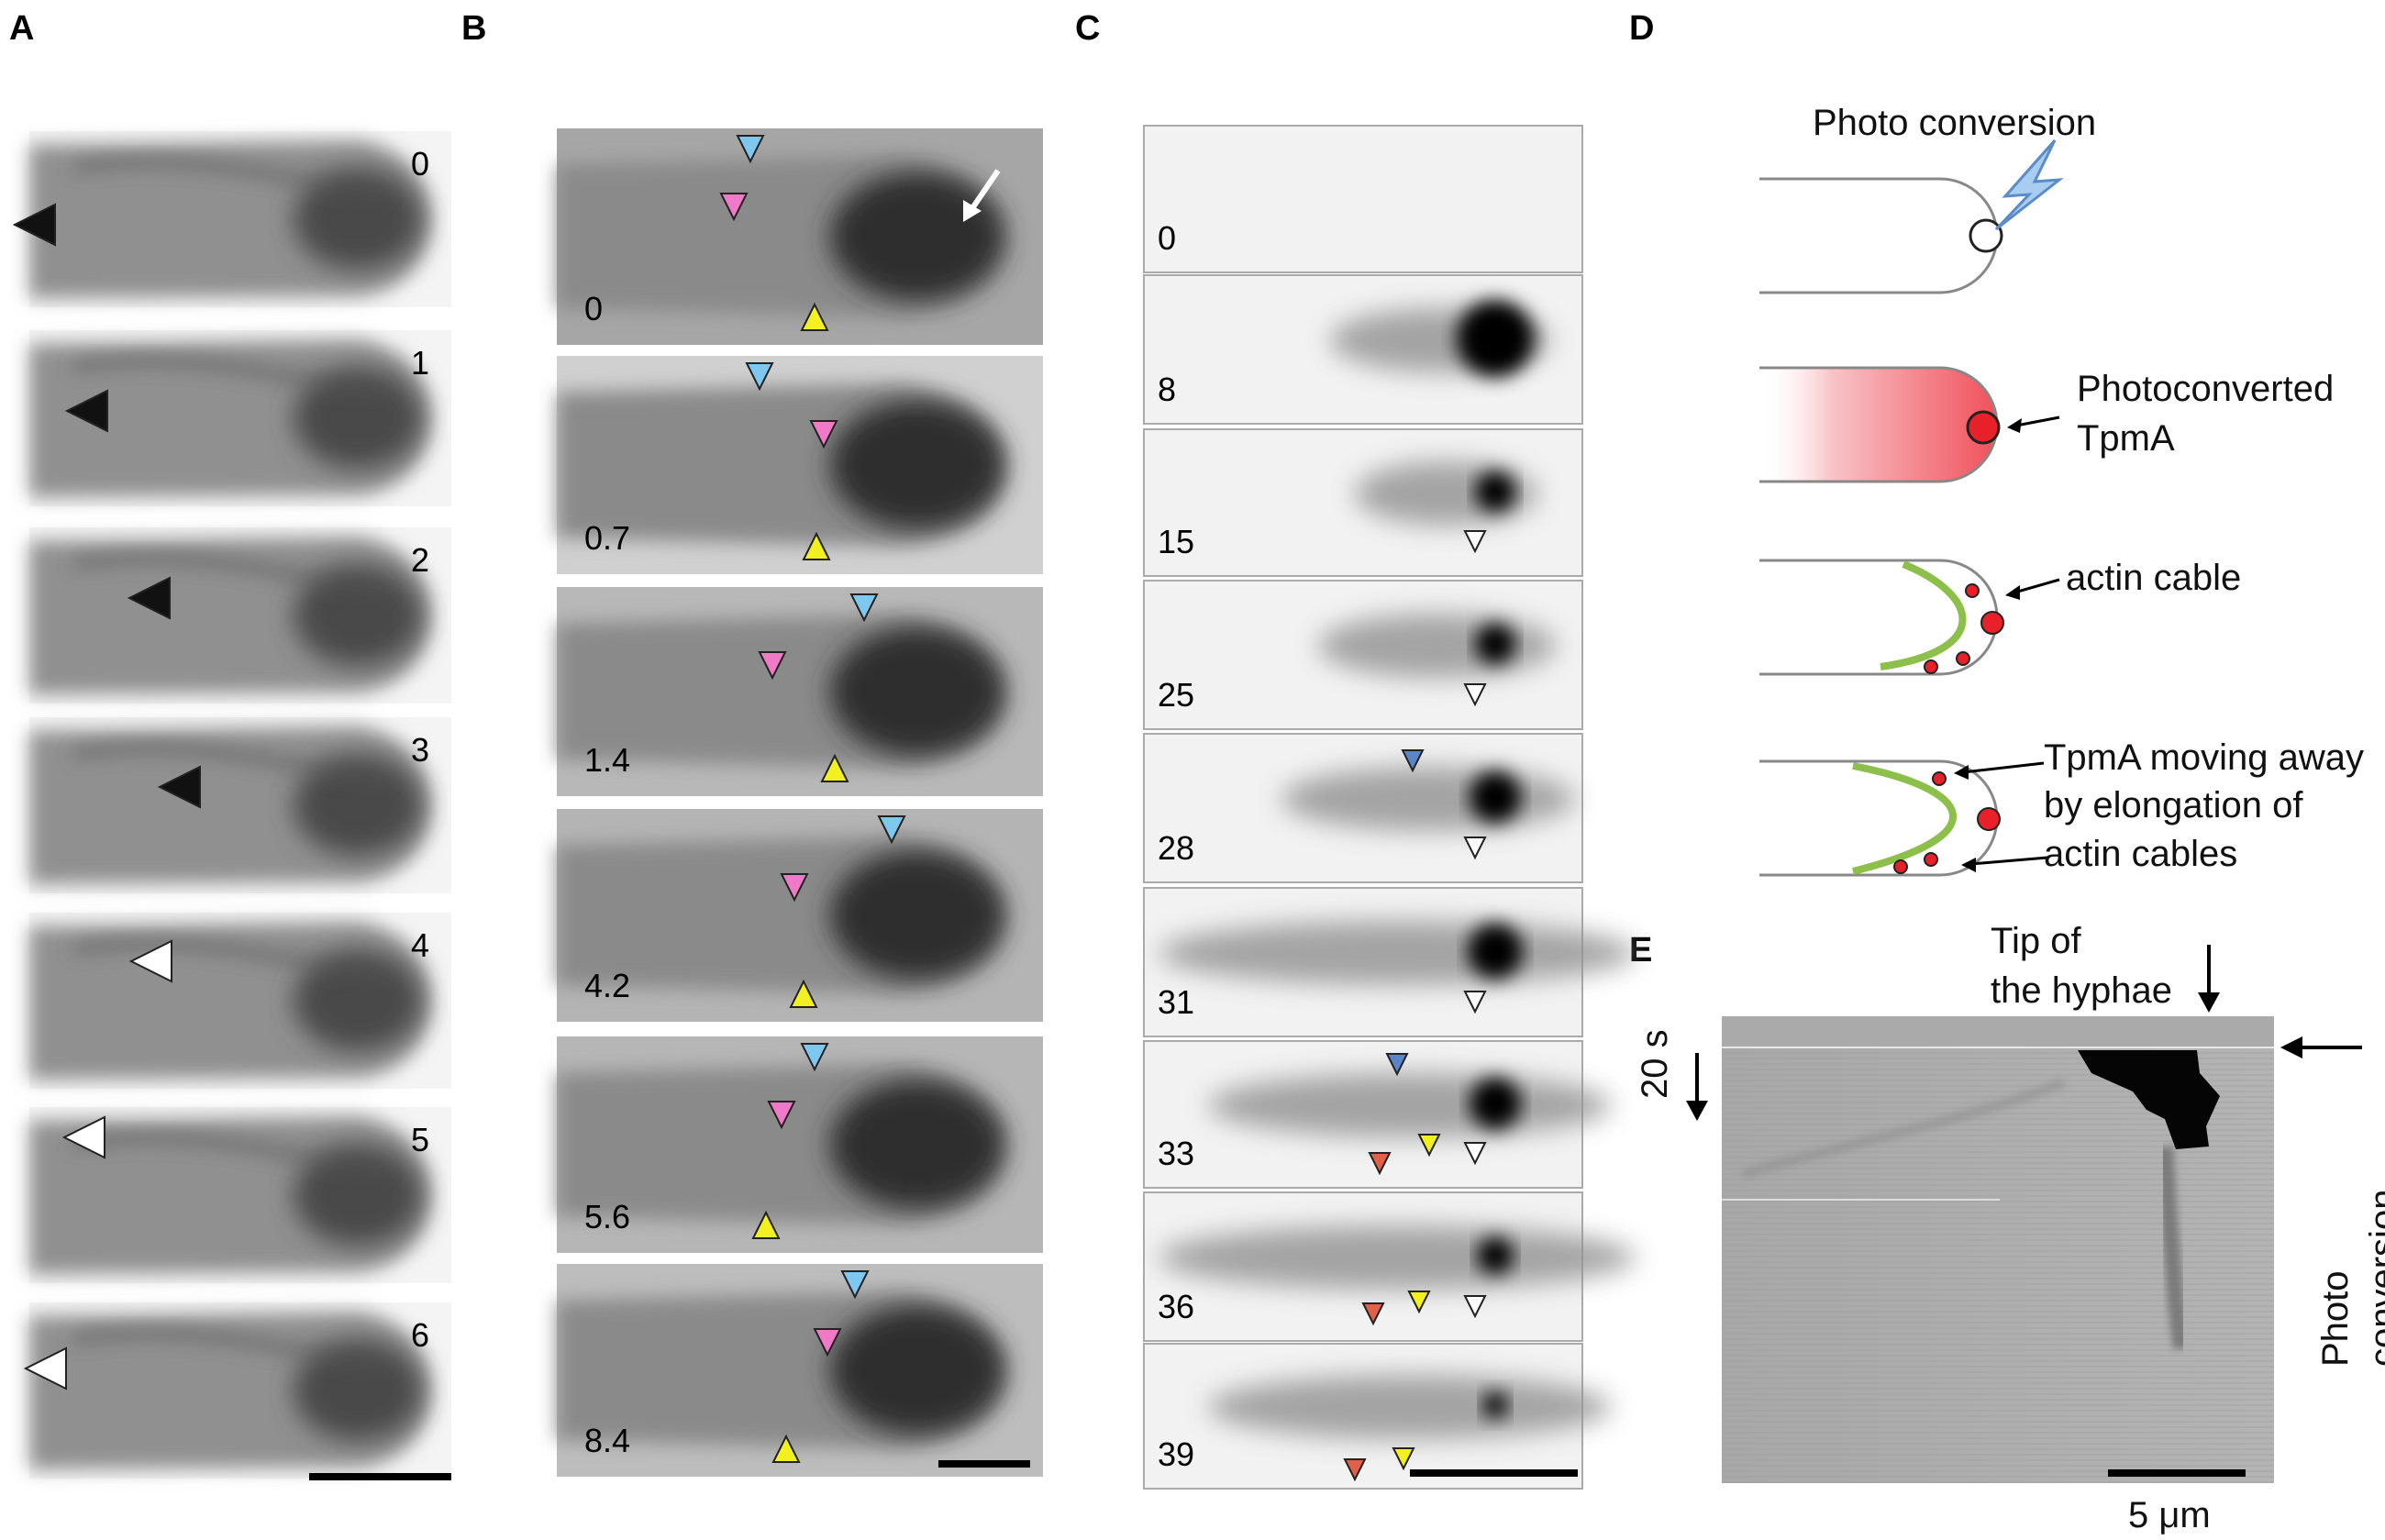 The image size is (2385, 1540). Describe the element at coordinates (2177, 1473) in the screenshot. I see `scale-bar-e` at that location.